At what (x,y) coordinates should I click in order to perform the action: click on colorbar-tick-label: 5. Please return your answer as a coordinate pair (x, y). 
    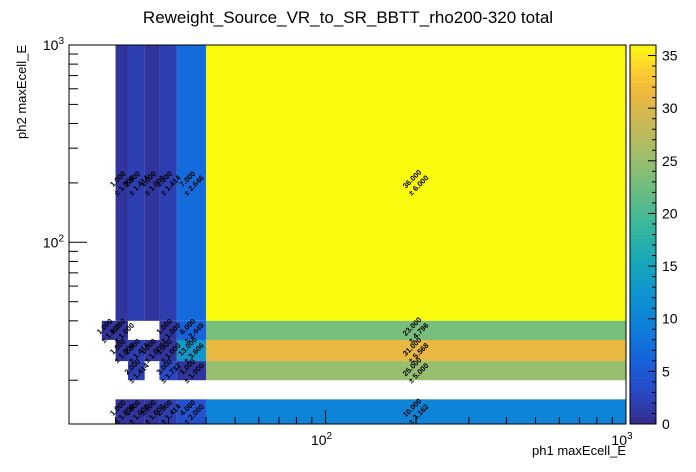
    Looking at the image, I should click on (666, 371).